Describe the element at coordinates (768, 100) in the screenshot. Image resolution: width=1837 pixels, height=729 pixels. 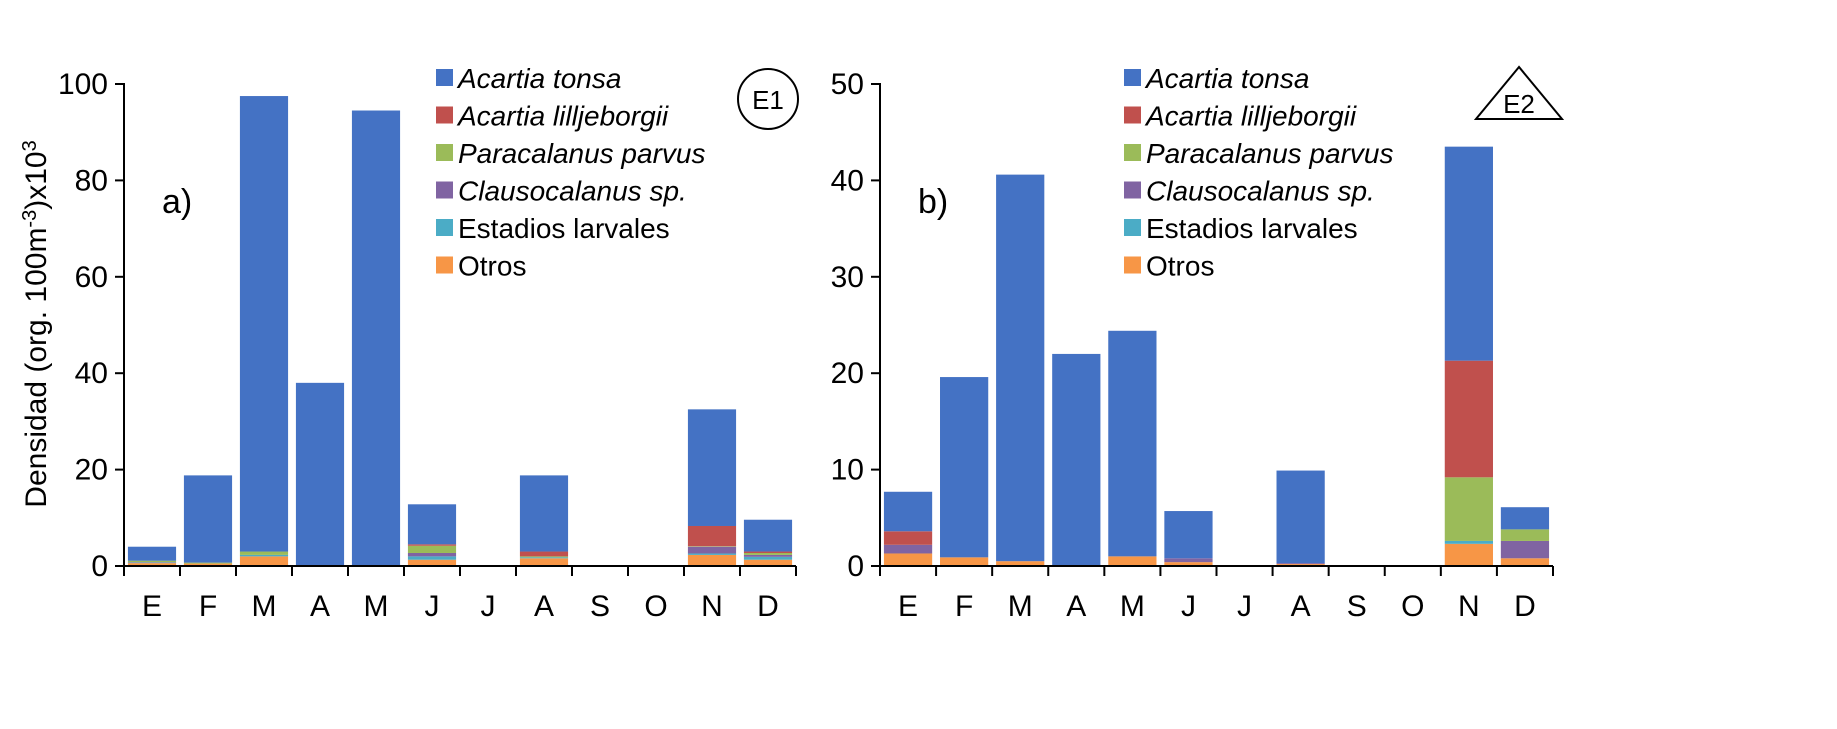
I see `station-label: E1` at that location.